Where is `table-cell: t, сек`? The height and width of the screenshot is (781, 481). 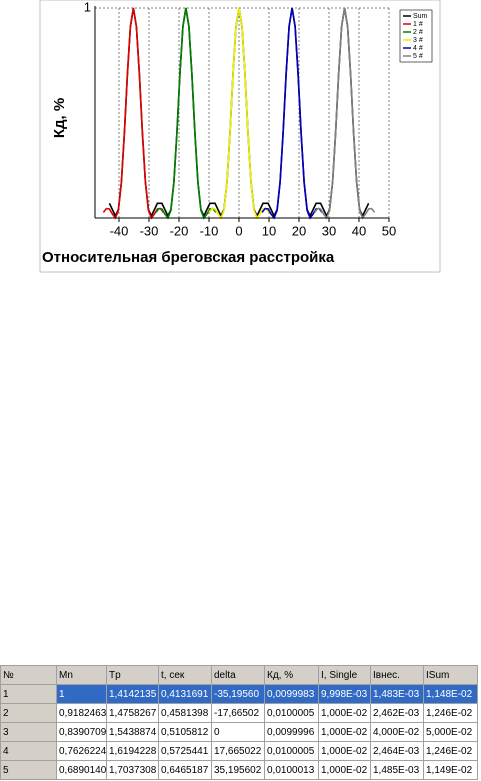
table-cell: t, сек is located at coordinates (185, 675).